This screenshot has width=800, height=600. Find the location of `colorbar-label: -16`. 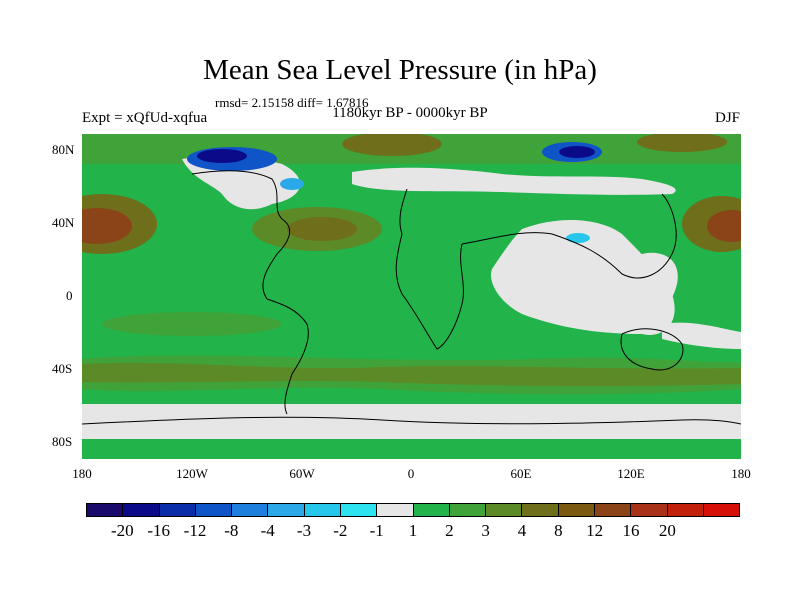

colorbar-label: -16 is located at coordinates (158, 530).